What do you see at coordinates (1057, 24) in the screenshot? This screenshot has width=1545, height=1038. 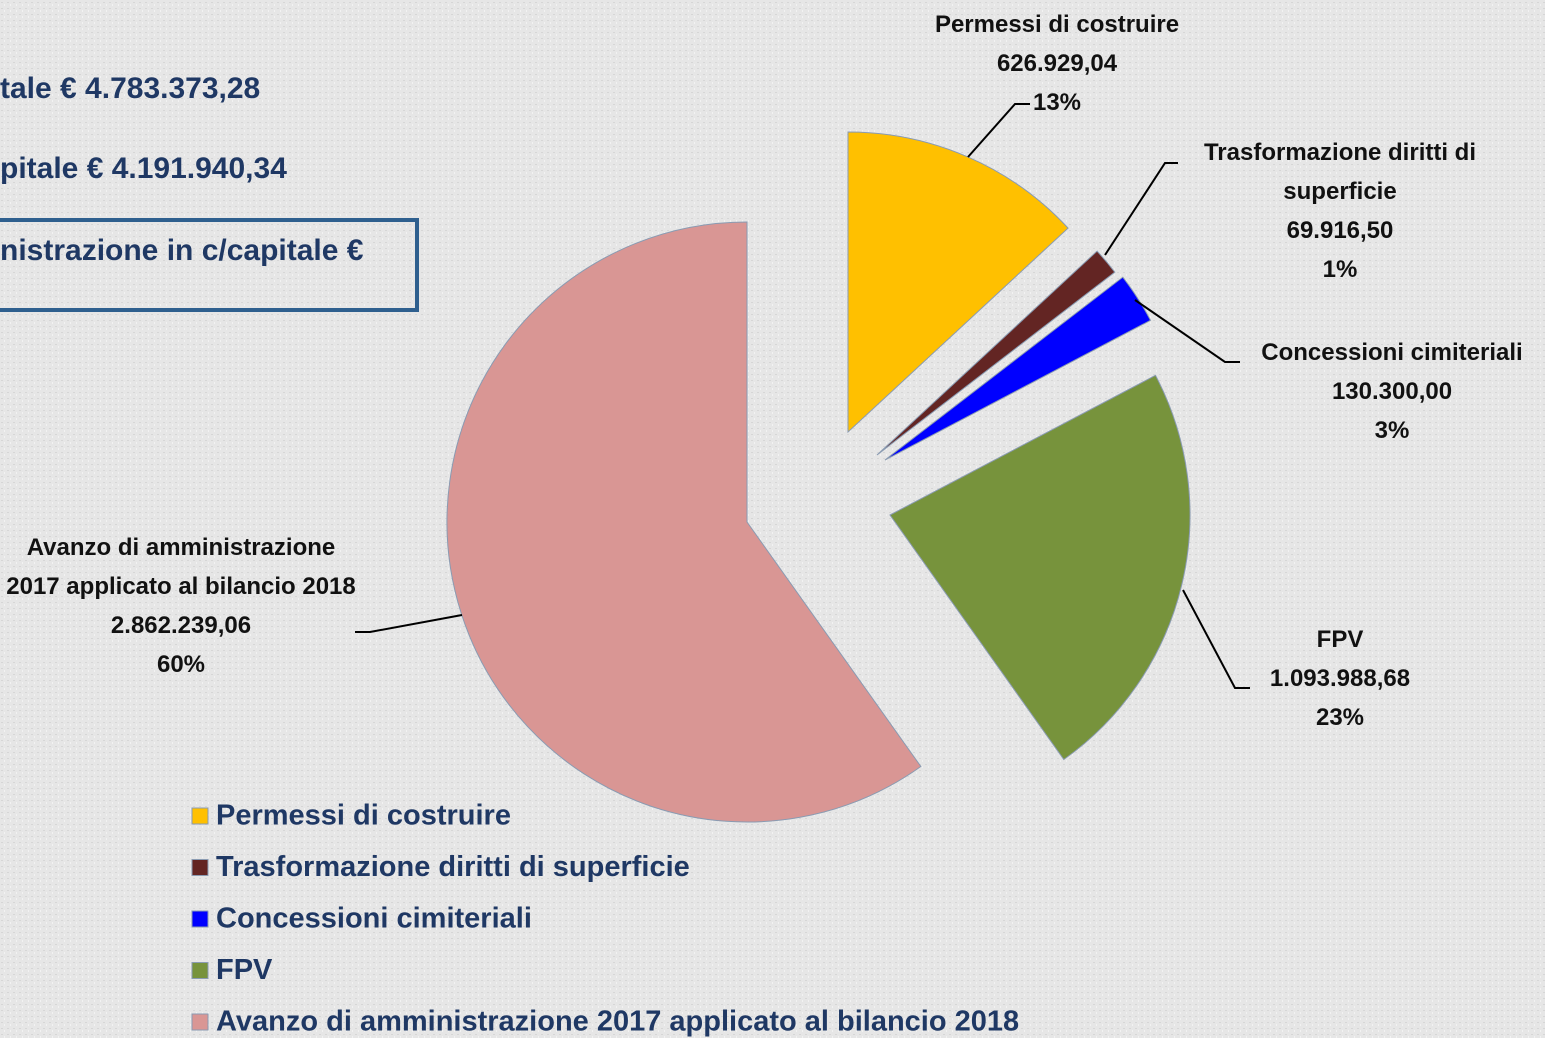 I see `label-name: Permessi di costruire` at bounding box center [1057, 24].